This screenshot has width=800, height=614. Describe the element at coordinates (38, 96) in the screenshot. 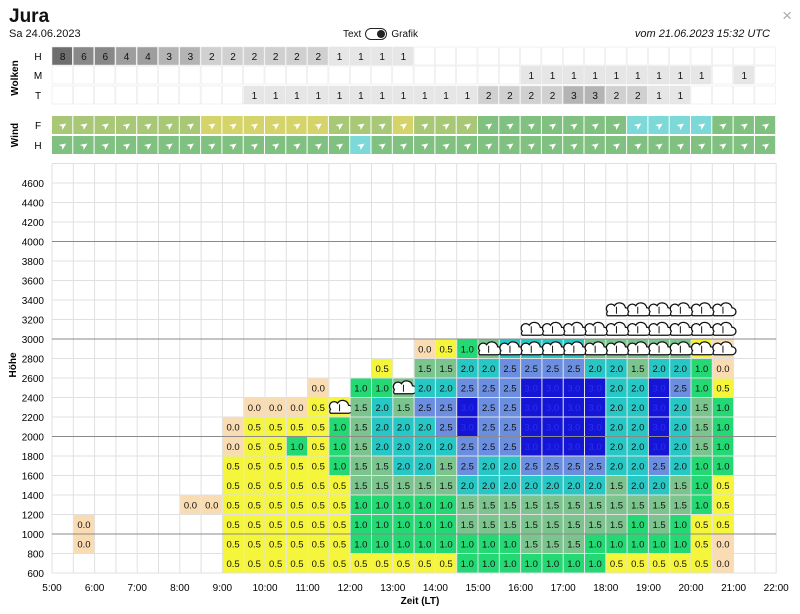

I see `cloud-row-label: T` at that location.